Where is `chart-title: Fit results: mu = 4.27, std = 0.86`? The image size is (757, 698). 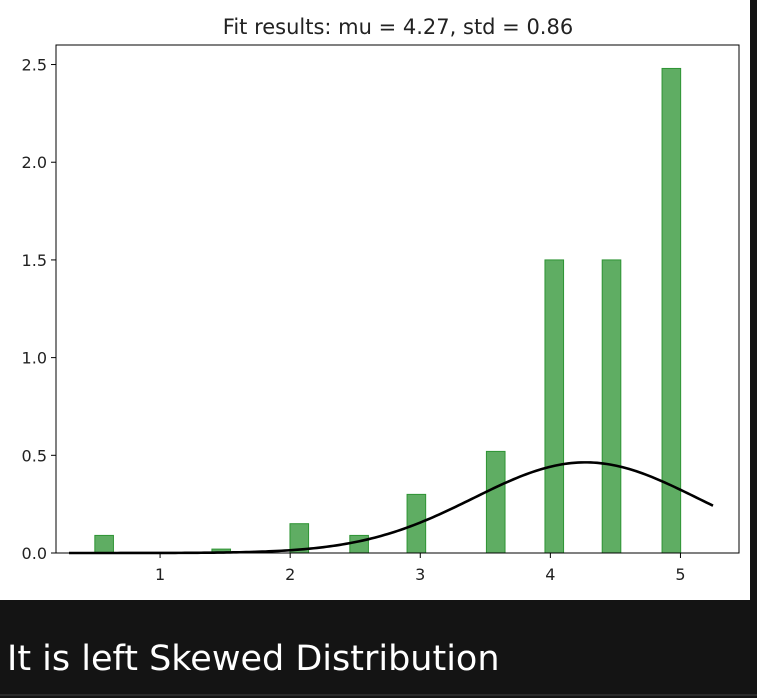
chart-title: Fit results: mu = 4.27, std = 0.86 is located at coordinates (398, 27).